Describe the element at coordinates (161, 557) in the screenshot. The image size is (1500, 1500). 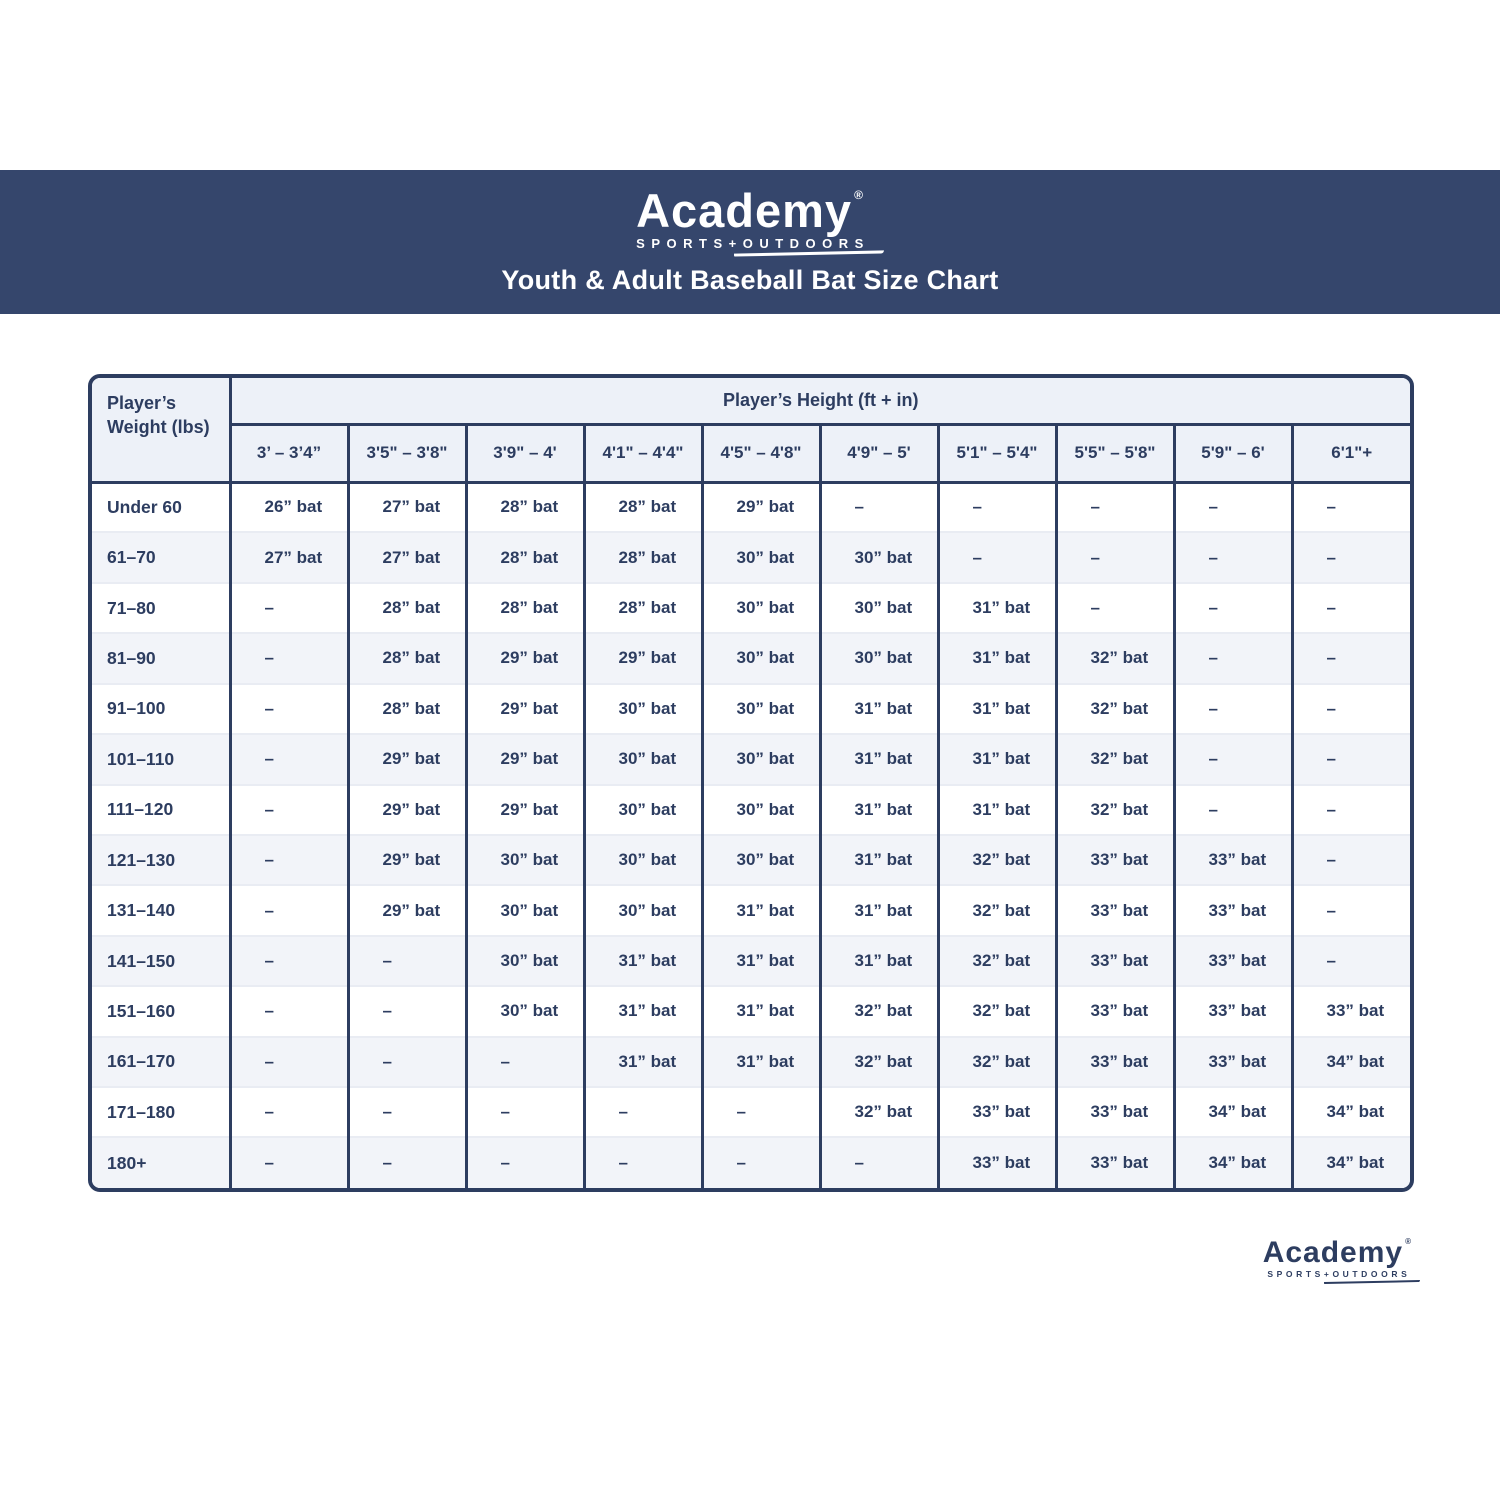
I see `weight-row-label: 61–70` at that location.